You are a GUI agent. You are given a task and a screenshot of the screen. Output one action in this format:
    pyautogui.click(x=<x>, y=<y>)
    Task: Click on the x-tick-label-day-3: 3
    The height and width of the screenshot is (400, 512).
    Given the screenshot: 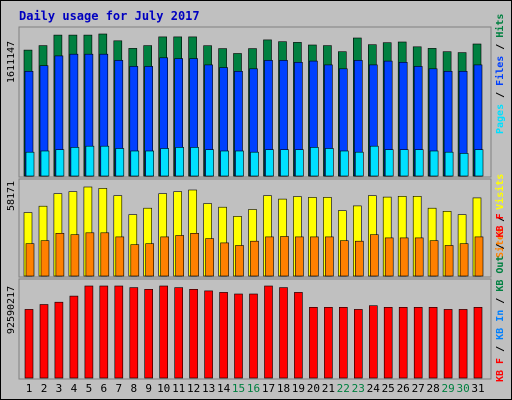 What is the action you would take?
    pyautogui.click(x=59, y=388)
    